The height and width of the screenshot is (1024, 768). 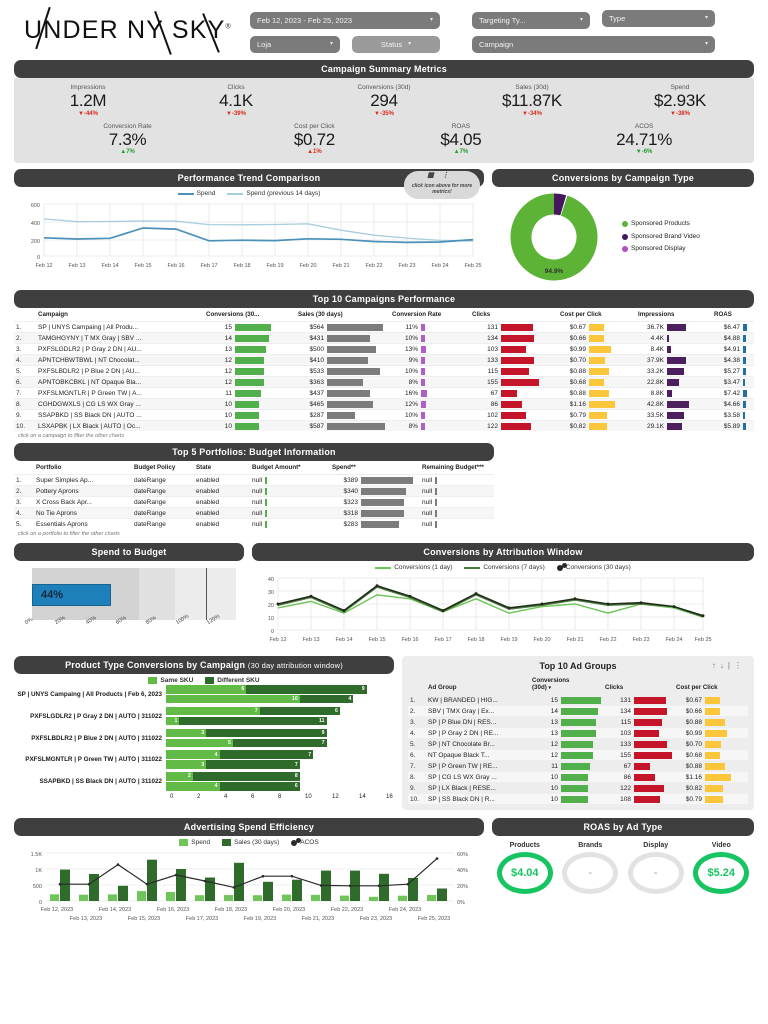 I want to click on cell: 33.2K, so click(x=674, y=371).